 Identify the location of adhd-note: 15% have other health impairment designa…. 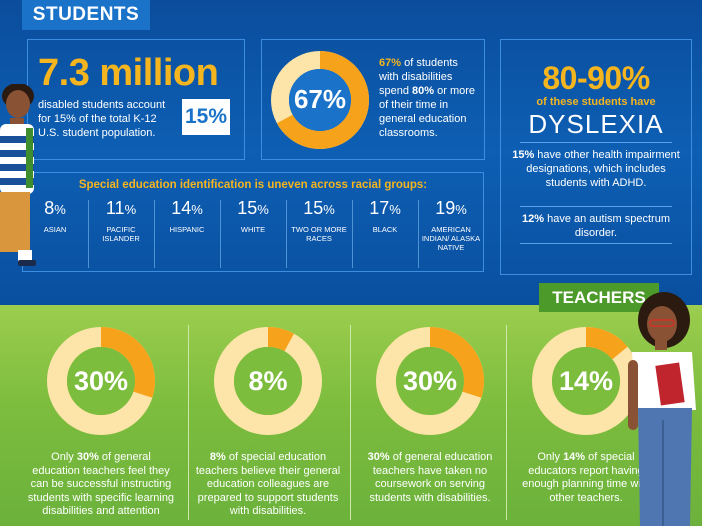
(596, 169).